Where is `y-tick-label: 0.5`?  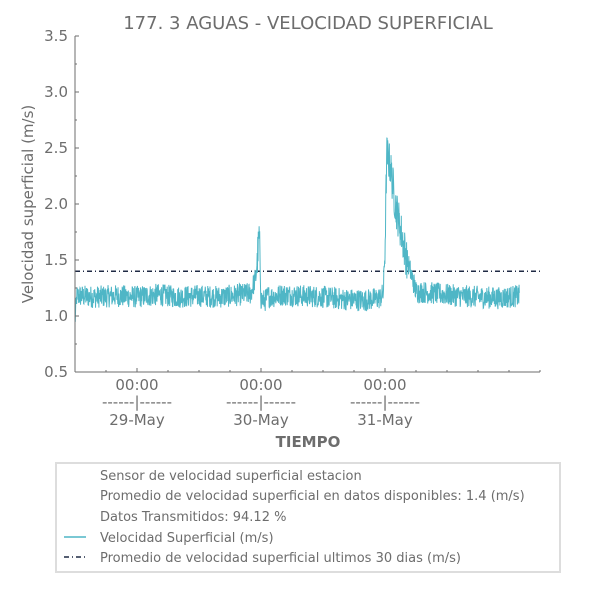 y-tick-label: 0.5 is located at coordinates (56, 372).